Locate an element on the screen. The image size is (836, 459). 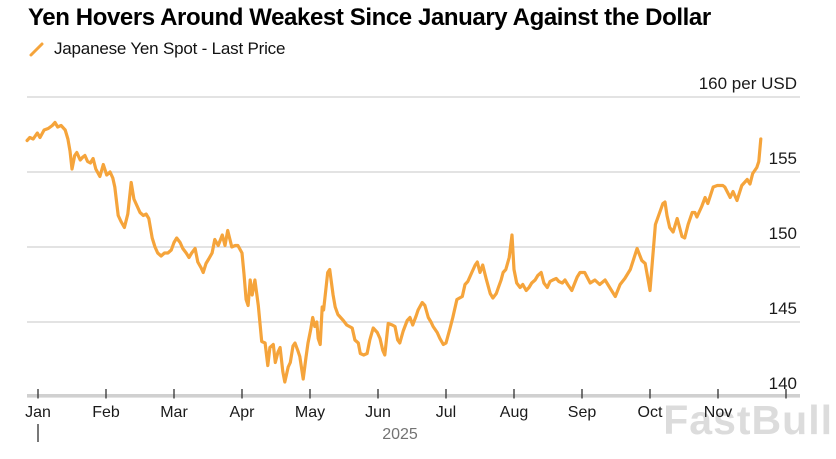
y-axis-label: 160 per USD is located at coordinates (748, 83).